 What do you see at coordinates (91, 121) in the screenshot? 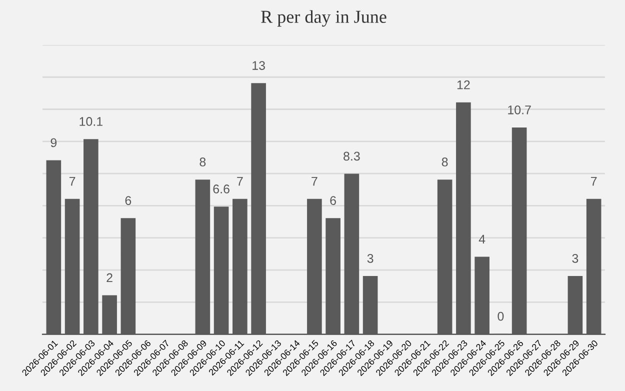
I see `data-label: 10.1` at bounding box center [91, 121].